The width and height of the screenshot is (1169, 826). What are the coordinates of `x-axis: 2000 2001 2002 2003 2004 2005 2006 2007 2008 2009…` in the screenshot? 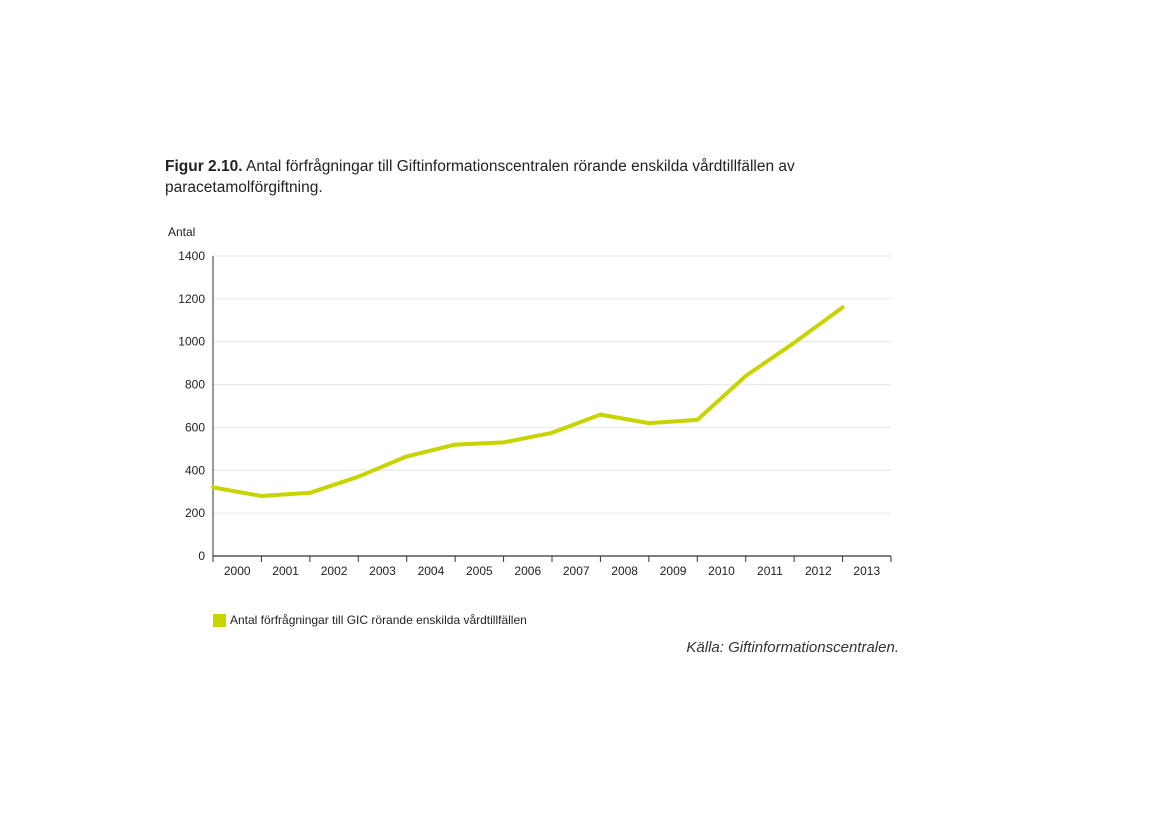 It's located at (552, 566).